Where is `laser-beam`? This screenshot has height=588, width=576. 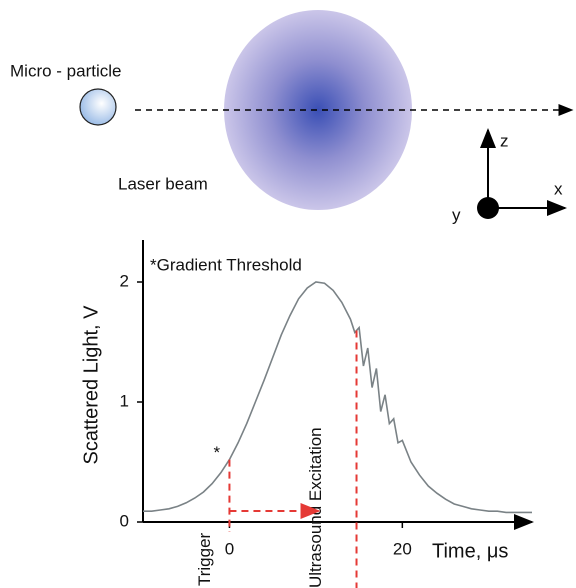 laser-beam is located at coordinates (318, 110).